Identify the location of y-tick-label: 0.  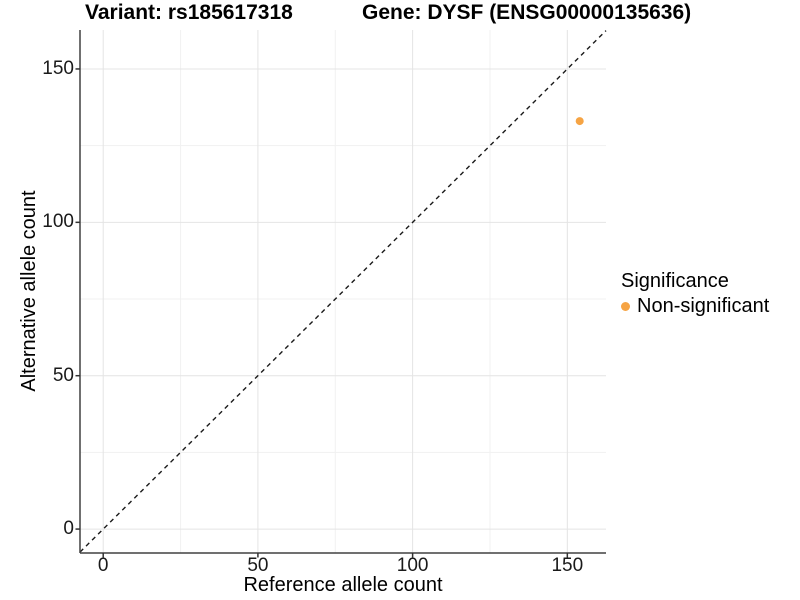
(68, 529).